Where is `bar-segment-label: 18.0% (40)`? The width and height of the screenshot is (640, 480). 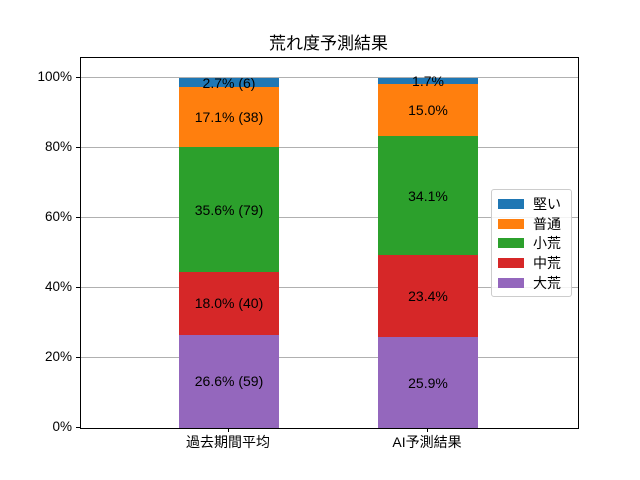 bar-segment-label: 18.0% (40) is located at coordinates (229, 303).